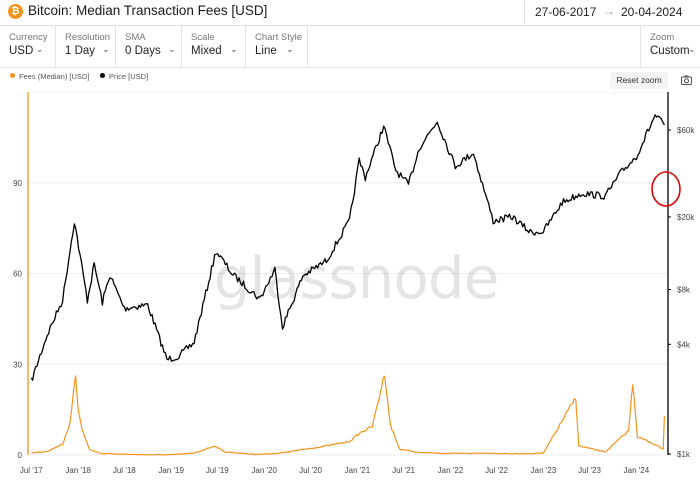 The height and width of the screenshot is (484, 700). Describe the element at coordinates (78, 470) in the screenshot. I see `x-tick-label: Jan '18` at that location.